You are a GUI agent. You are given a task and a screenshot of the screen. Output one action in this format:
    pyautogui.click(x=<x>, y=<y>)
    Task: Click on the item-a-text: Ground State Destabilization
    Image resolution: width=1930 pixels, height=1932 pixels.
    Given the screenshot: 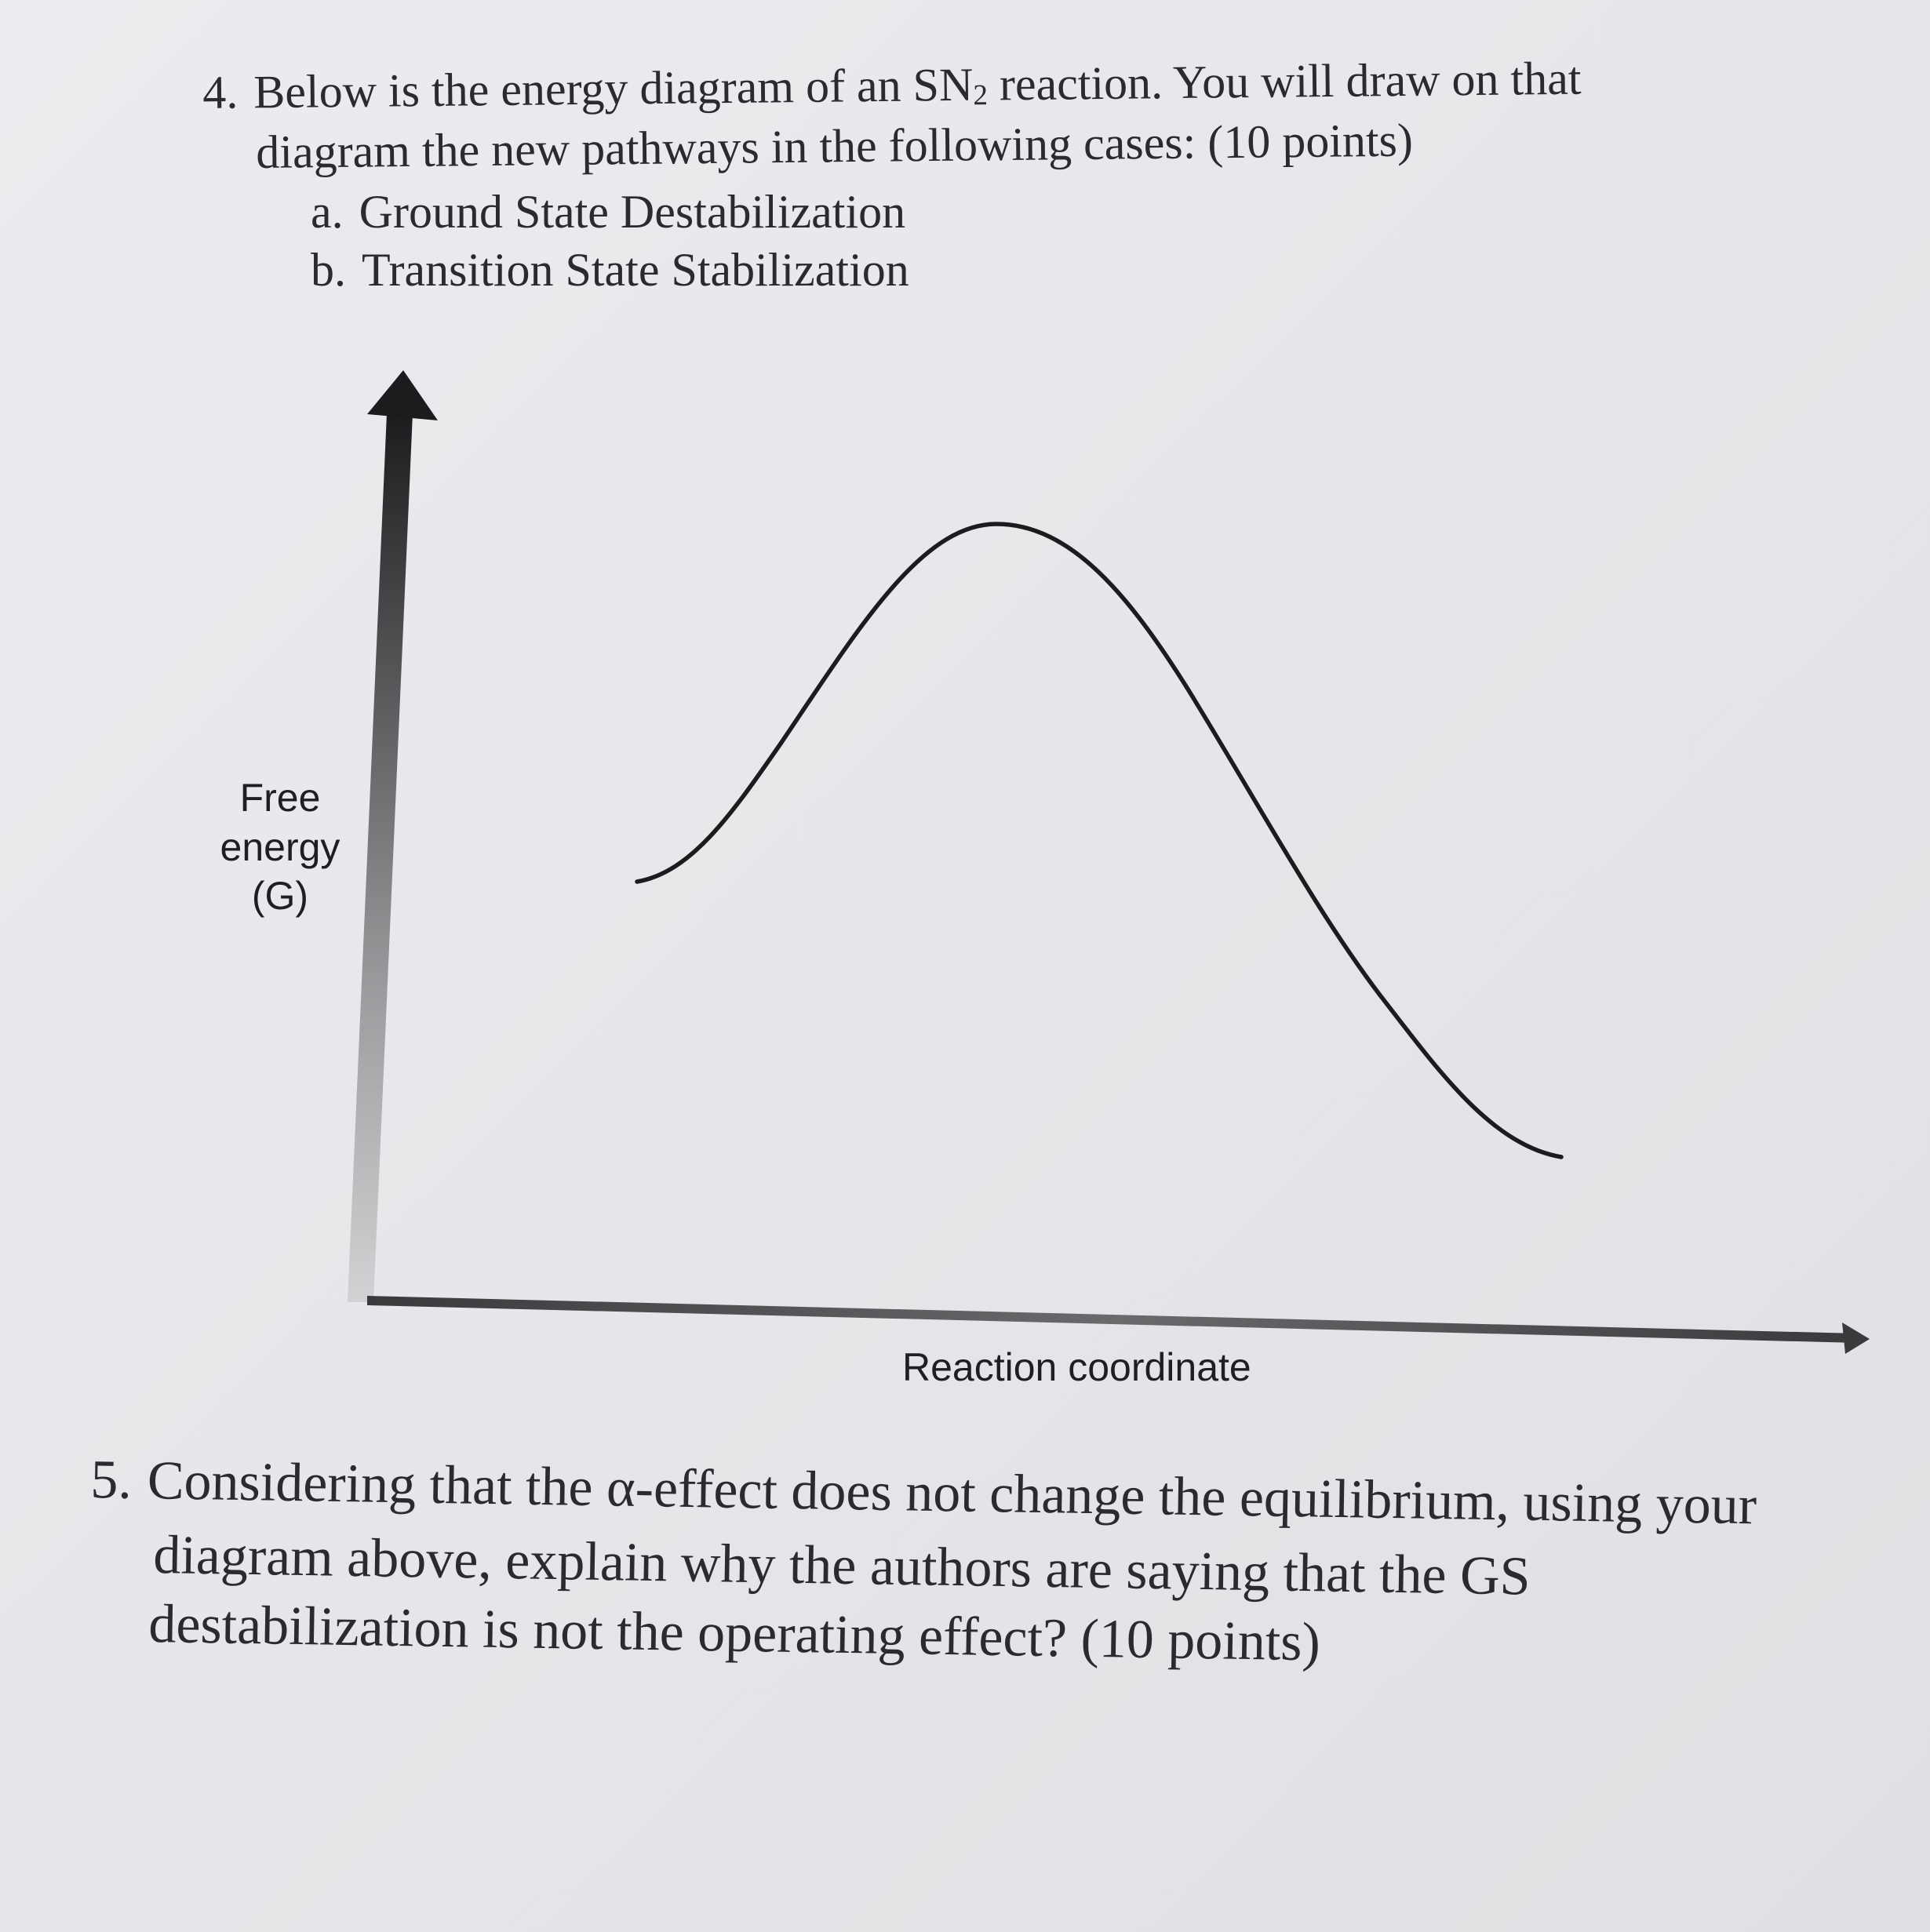 What is the action you would take?
    pyautogui.click(x=633, y=212)
    